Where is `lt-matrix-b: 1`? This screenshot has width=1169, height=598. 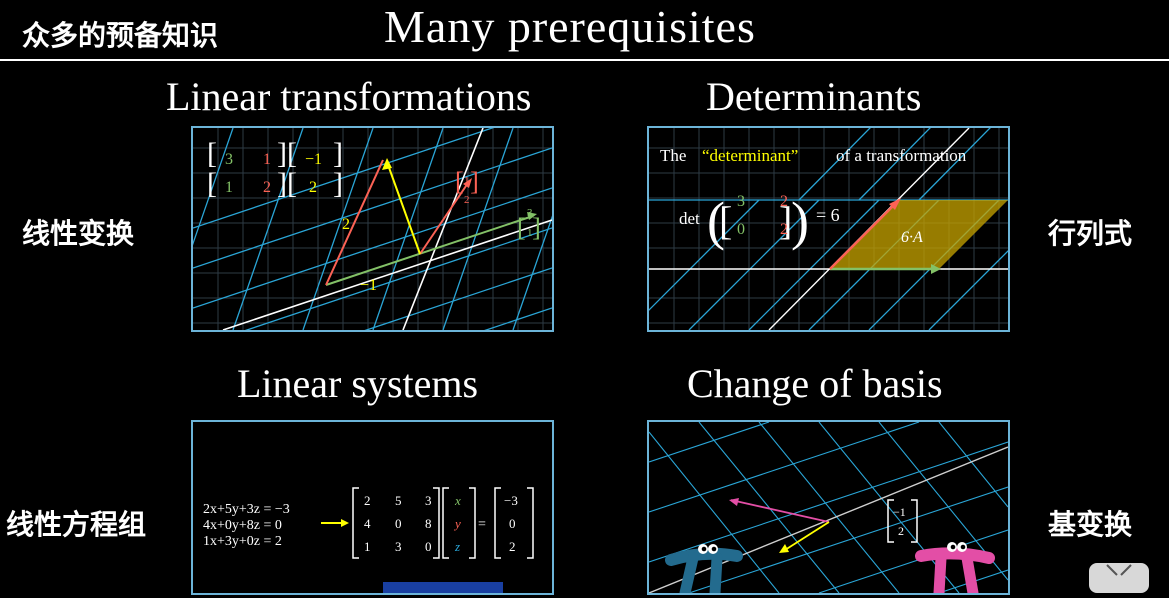 lt-matrix-b: 1 is located at coordinates (267, 159).